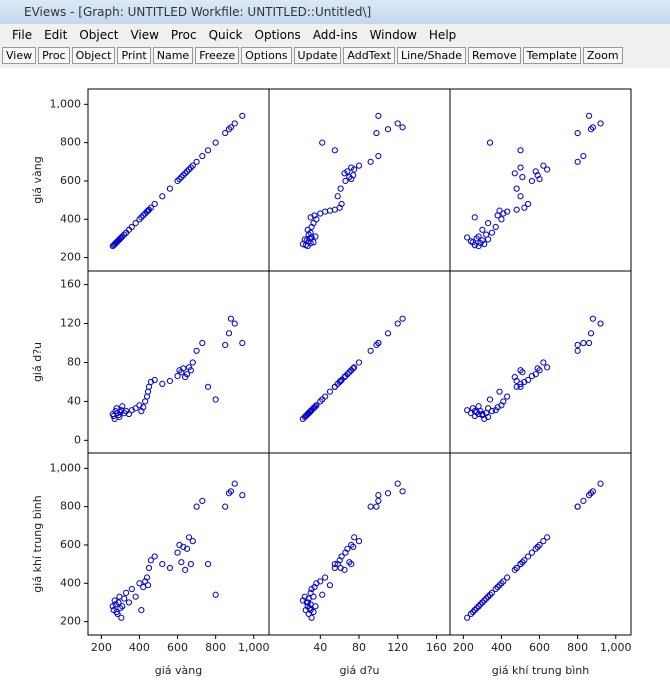  I want to click on menu-item: Edit, so click(56, 35).